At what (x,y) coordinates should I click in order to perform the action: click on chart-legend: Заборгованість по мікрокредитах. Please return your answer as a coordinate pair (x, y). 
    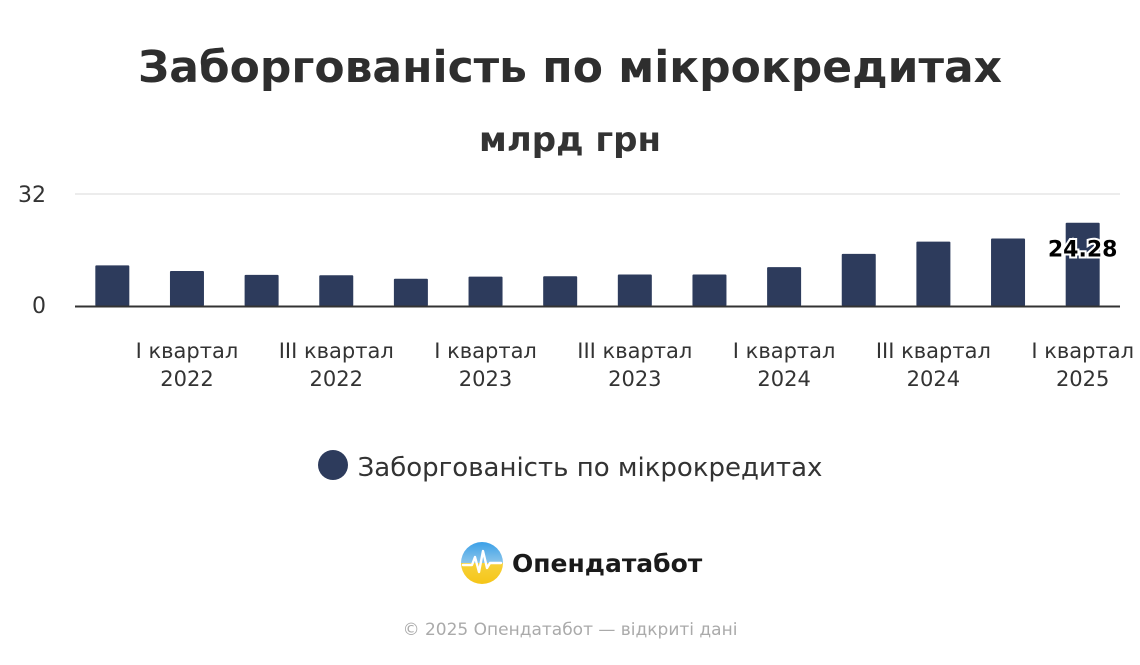
    Looking at the image, I should click on (570, 466).